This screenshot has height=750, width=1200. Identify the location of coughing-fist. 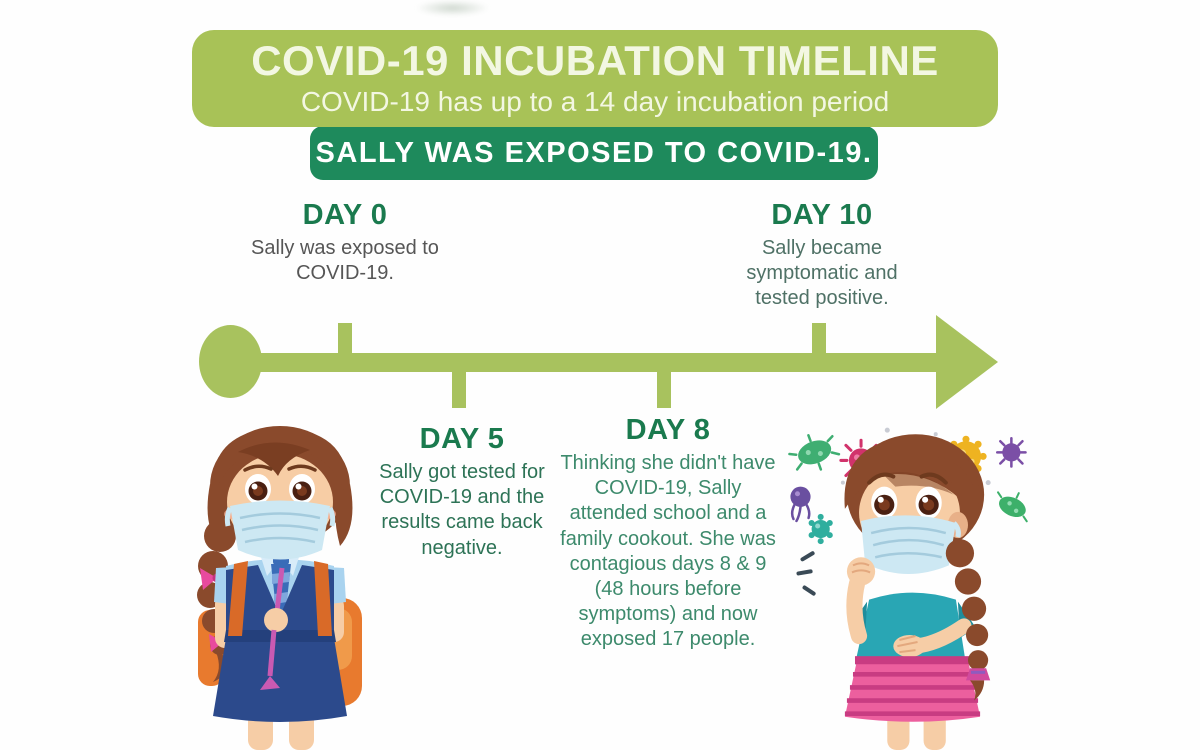
(861, 571).